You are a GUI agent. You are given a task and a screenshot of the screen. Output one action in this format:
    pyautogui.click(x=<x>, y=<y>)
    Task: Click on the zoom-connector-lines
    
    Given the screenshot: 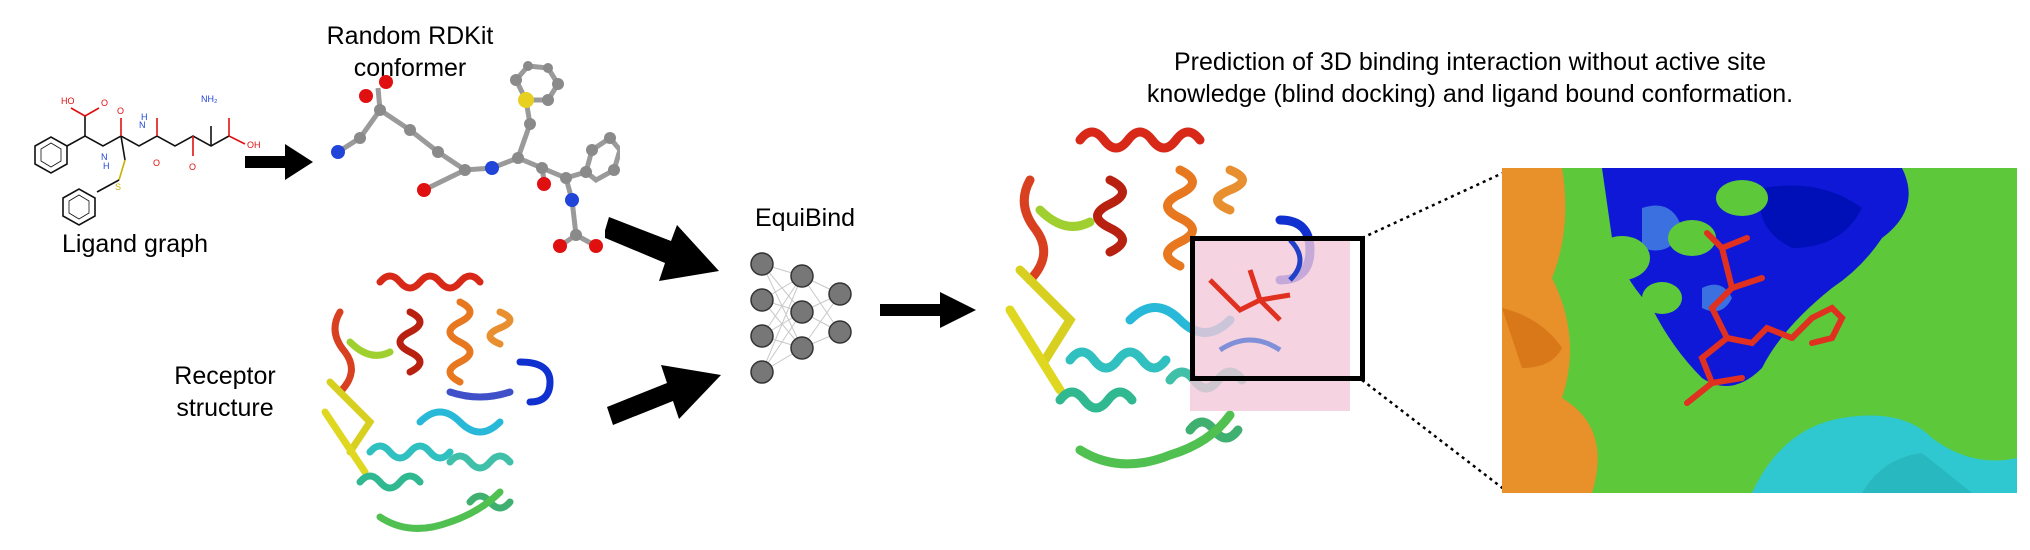 What is the action you would take?
    pyautogui.click(x=1433, y=330)
    